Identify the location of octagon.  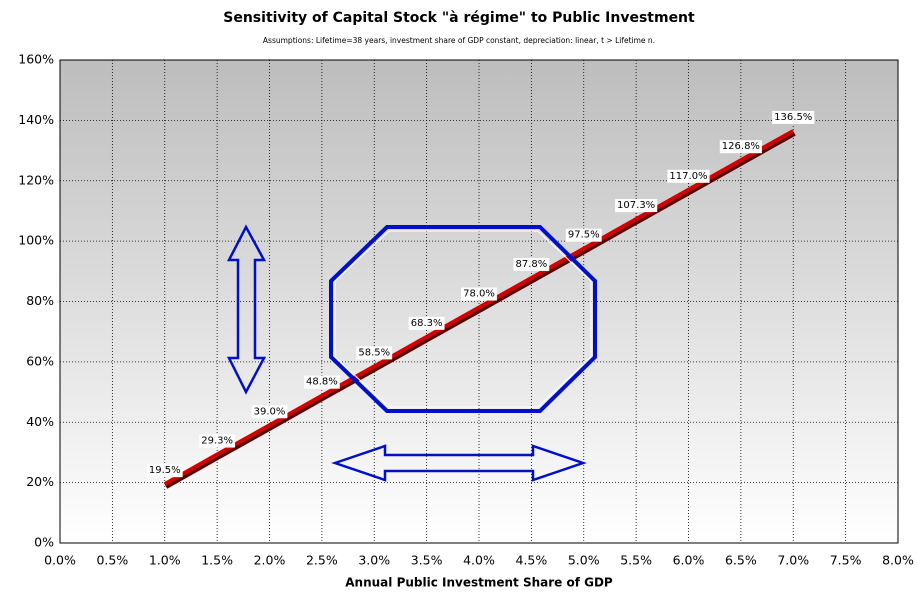
(463, 319).